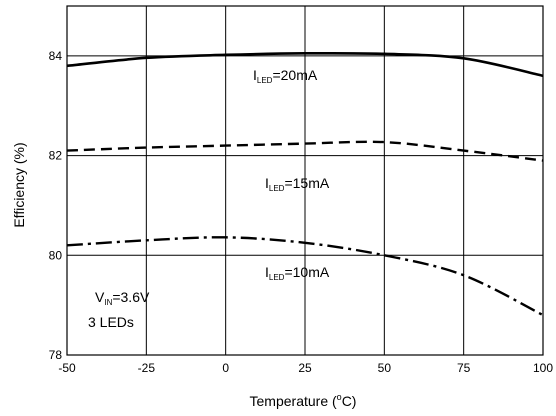  Describe the element at coordinates (56, 255) in the screenshot. I see `y-tick-label: 80` at that location.